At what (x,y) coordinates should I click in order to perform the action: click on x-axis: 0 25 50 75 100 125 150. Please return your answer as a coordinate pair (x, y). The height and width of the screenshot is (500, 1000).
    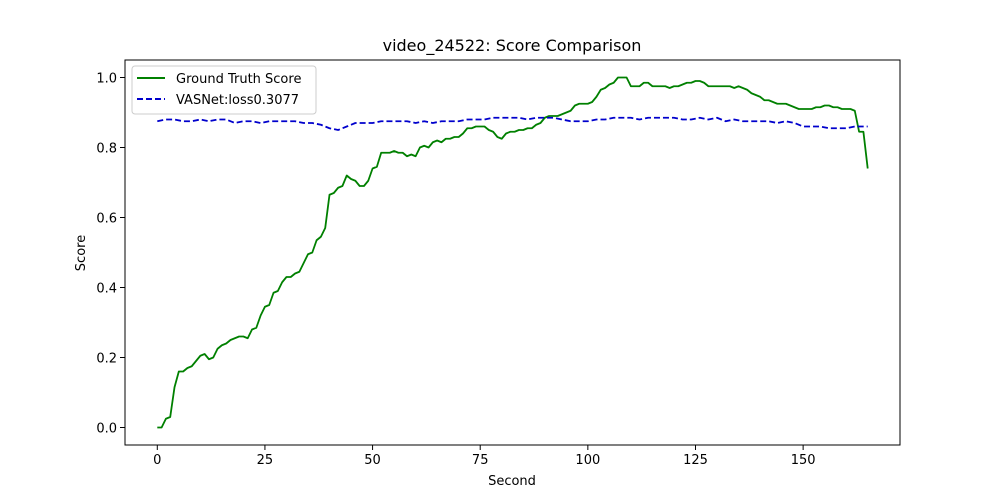
    Looking at the image, I should click on (484, 456).